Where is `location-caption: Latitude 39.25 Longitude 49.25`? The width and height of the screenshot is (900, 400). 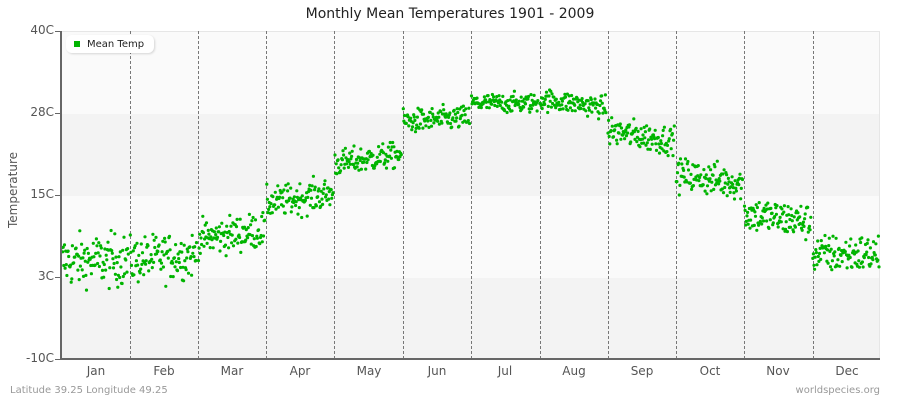
location-caption: Latitude 39.25 Longitude 49.25 is located at coordinates (89, 390).